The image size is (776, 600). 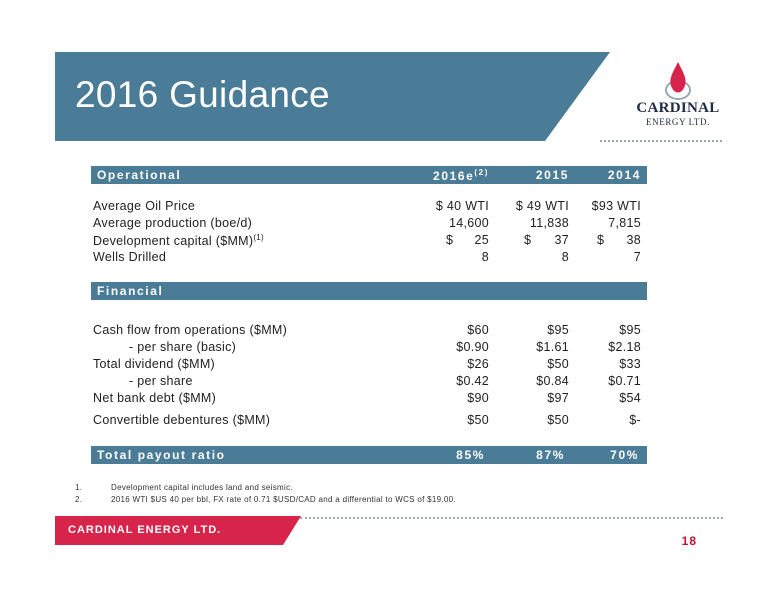 What do you see at coordinates (661, 141) in the screenshot?
I see `top-dotted-divider` at bounding box center [661, 141].